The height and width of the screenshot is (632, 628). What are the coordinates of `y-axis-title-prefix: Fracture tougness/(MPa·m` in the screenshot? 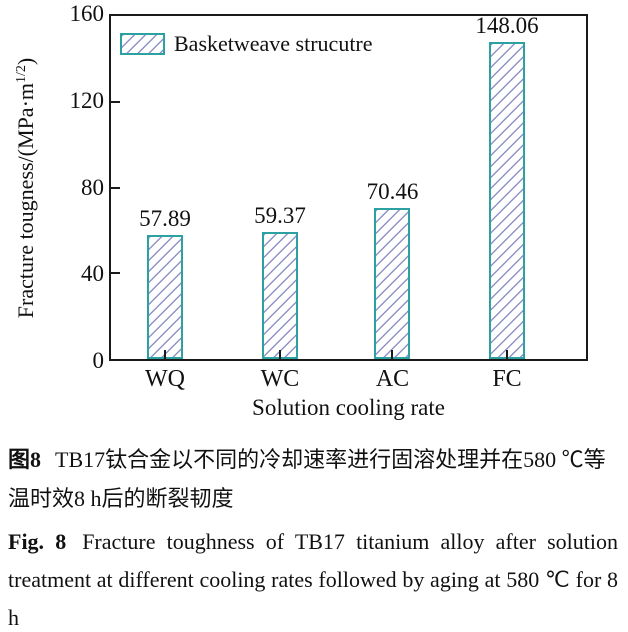 It's located at (26, 200).